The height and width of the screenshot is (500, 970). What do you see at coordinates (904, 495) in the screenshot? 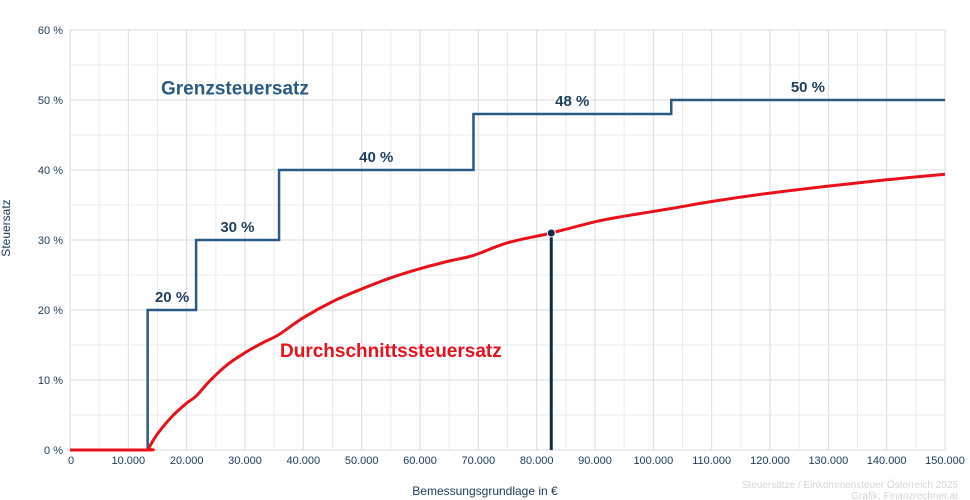
I see `credit-line-2: Grafik: Finanzrechner.at` at bounding box center [904, 495].